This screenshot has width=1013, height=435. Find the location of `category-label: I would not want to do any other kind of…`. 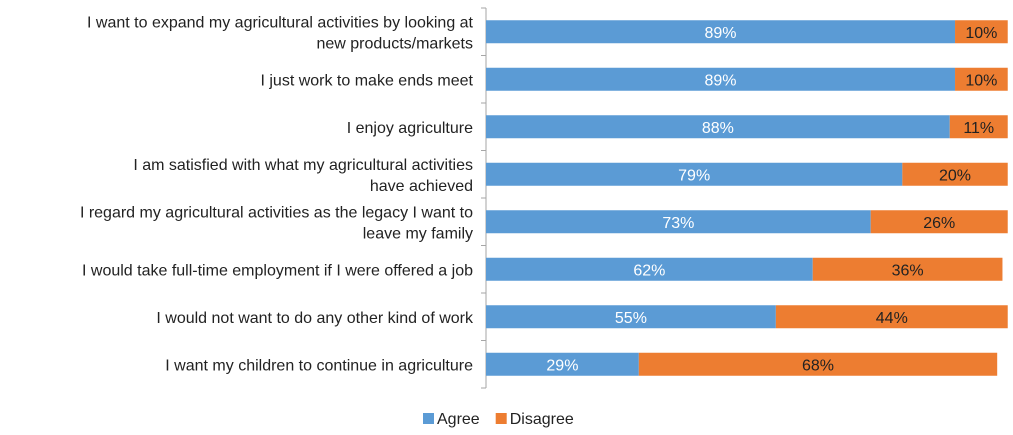

category-label: I would not want to do any other kind of… is located at coordinates (315, 318).